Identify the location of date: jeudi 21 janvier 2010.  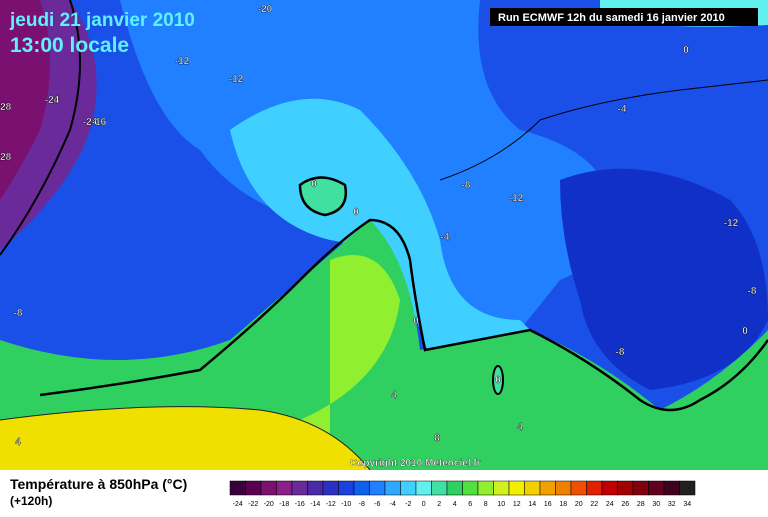
(102, 20).